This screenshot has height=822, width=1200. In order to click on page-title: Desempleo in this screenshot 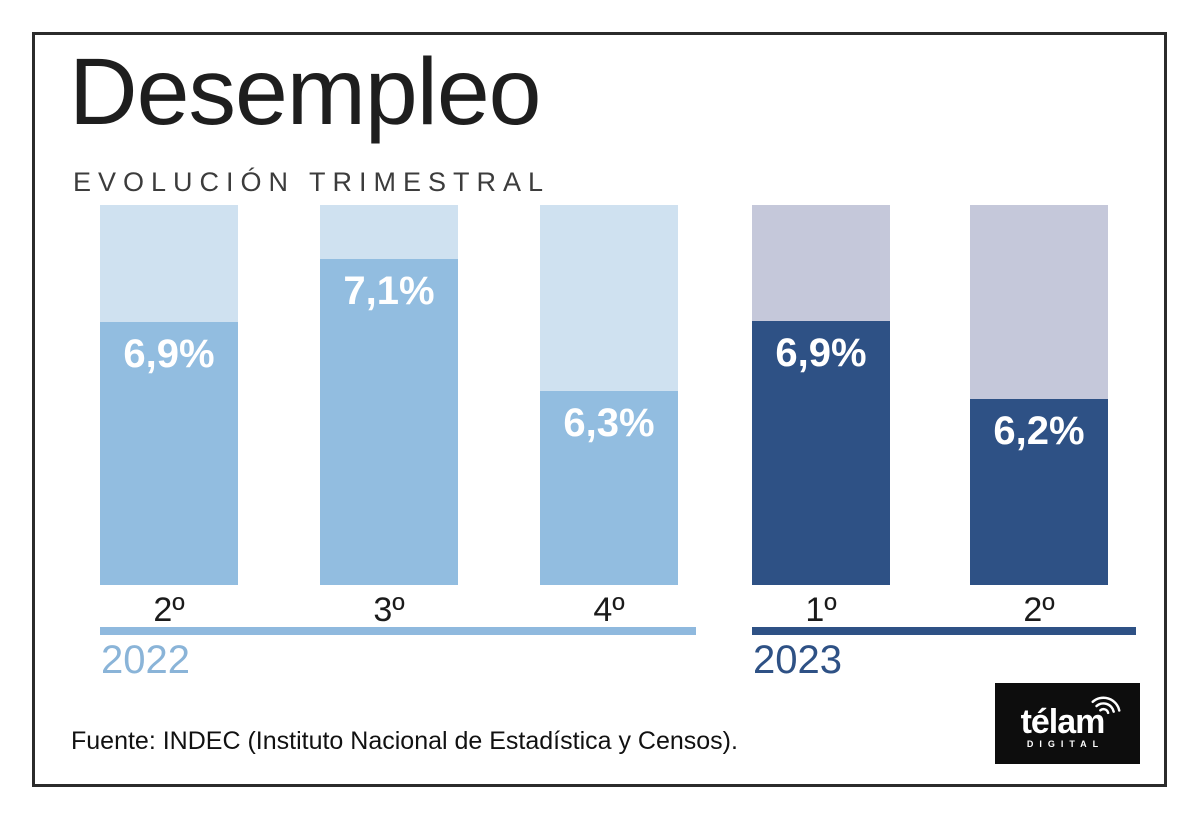, I will do `click(305, 92)`.